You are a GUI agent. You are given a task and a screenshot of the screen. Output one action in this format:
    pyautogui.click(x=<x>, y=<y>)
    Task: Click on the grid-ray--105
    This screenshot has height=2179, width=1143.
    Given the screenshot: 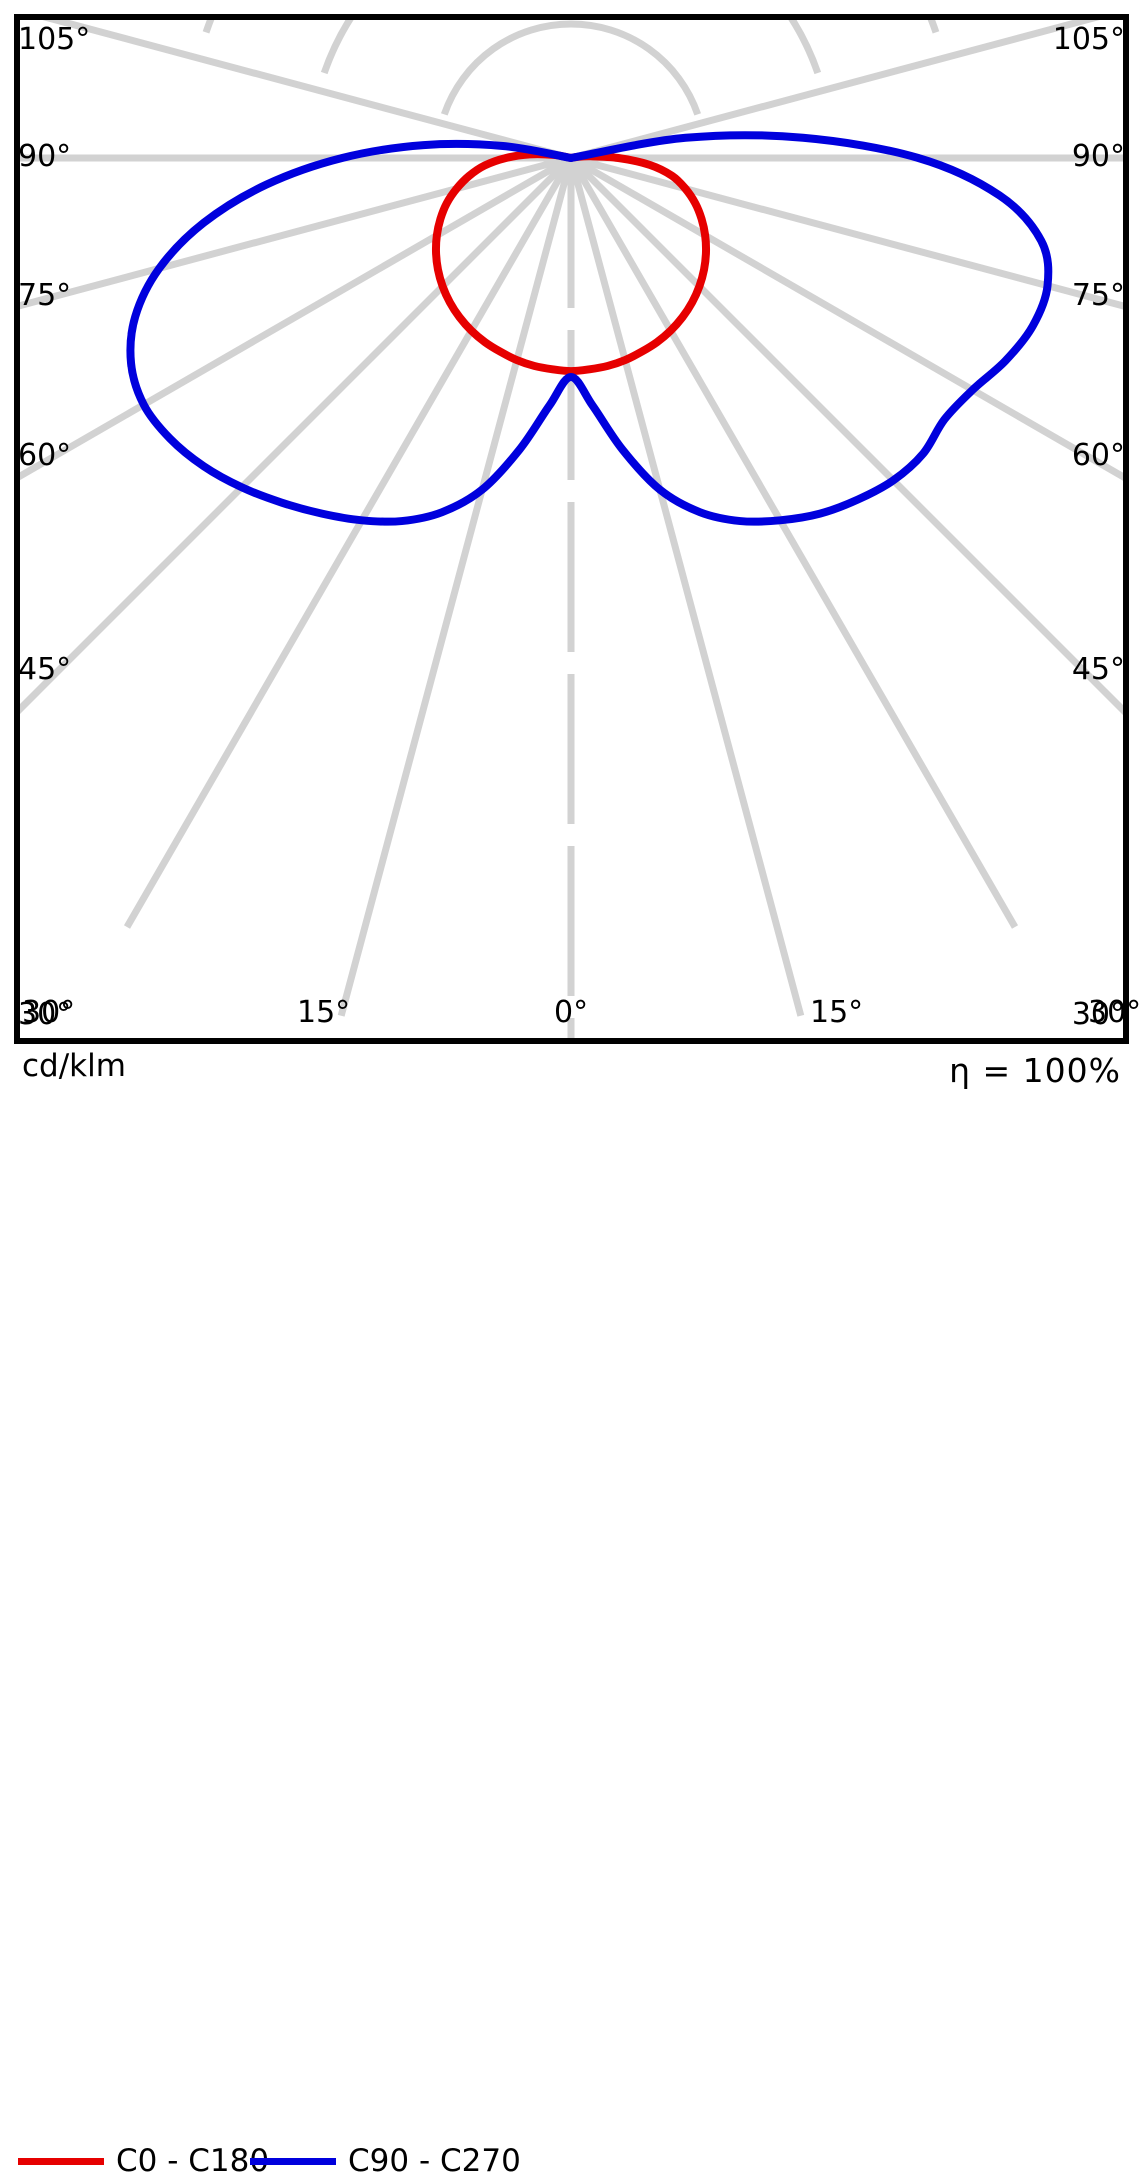 What is the action you would take?
    pyautogui.click(x=307, y=91)
    